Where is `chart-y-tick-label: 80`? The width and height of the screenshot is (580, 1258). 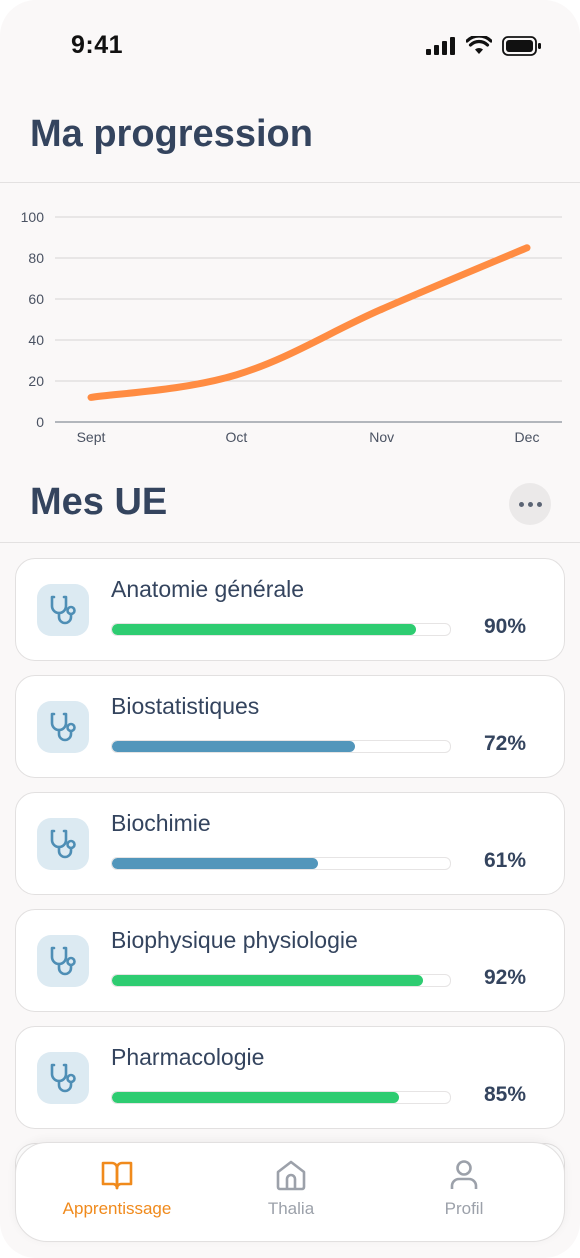 chart-y-tick-label: 80 is located at coordinates (36, 258).